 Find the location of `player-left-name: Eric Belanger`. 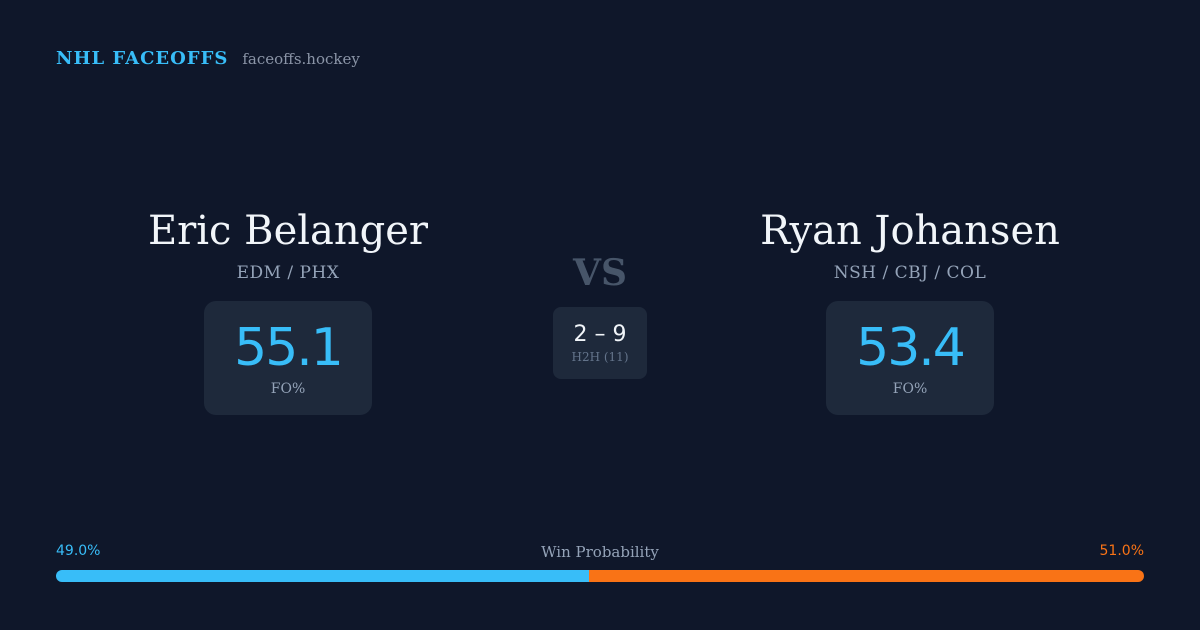

player-left-name: Eric Belanger is located at coordinates (288, 231).